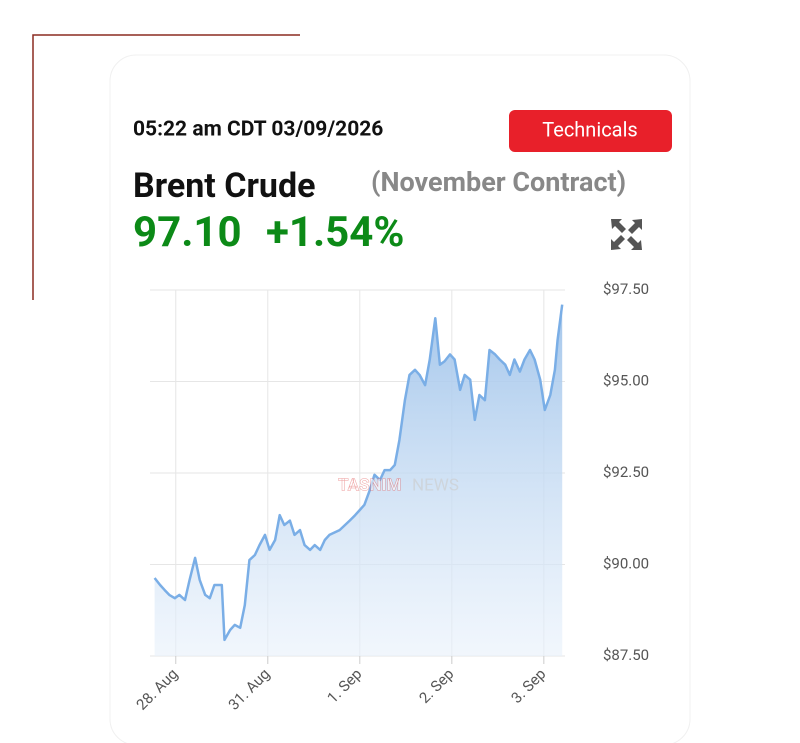 The image size is (800, 743). I want to click on watermark-brand: TASNIM, so click(369, 485).